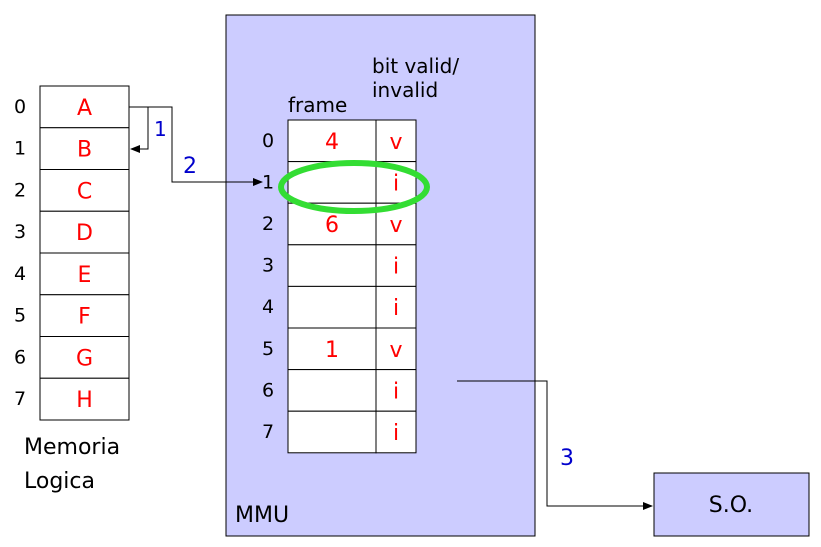 The height and width of the screenshot is (547, 821). Describe the element at coordinates (72, 447) in the screenshot. I see `logical-memory-label-line1: Memoria` at that location.